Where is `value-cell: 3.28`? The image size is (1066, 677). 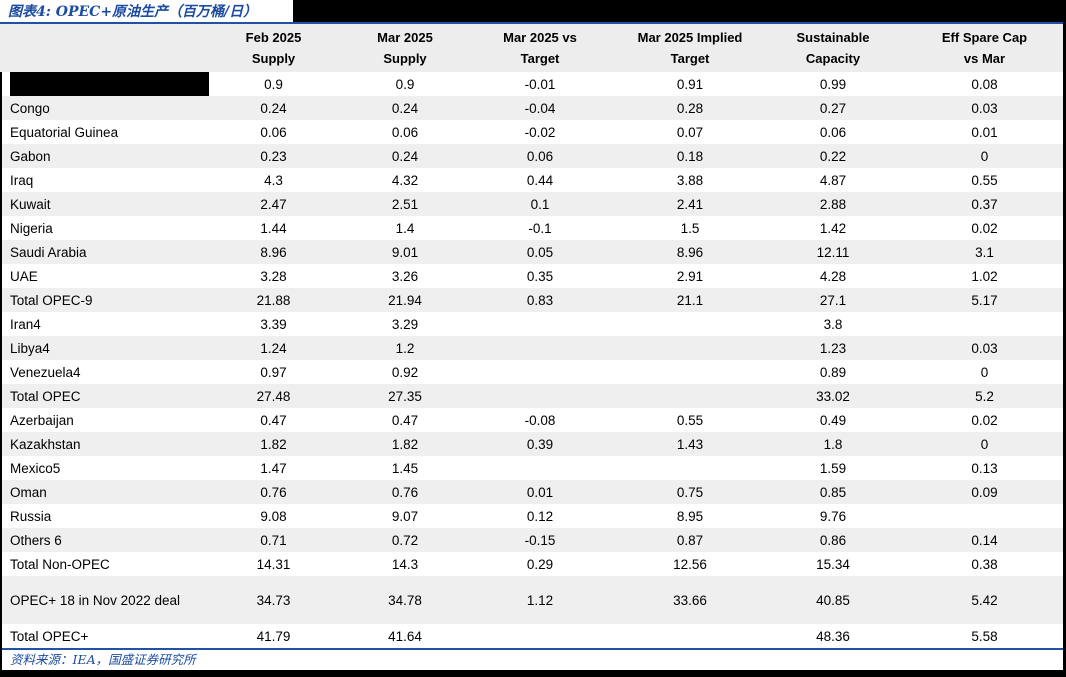 value-cell: 3.28 is located at coordinates (273, 276).